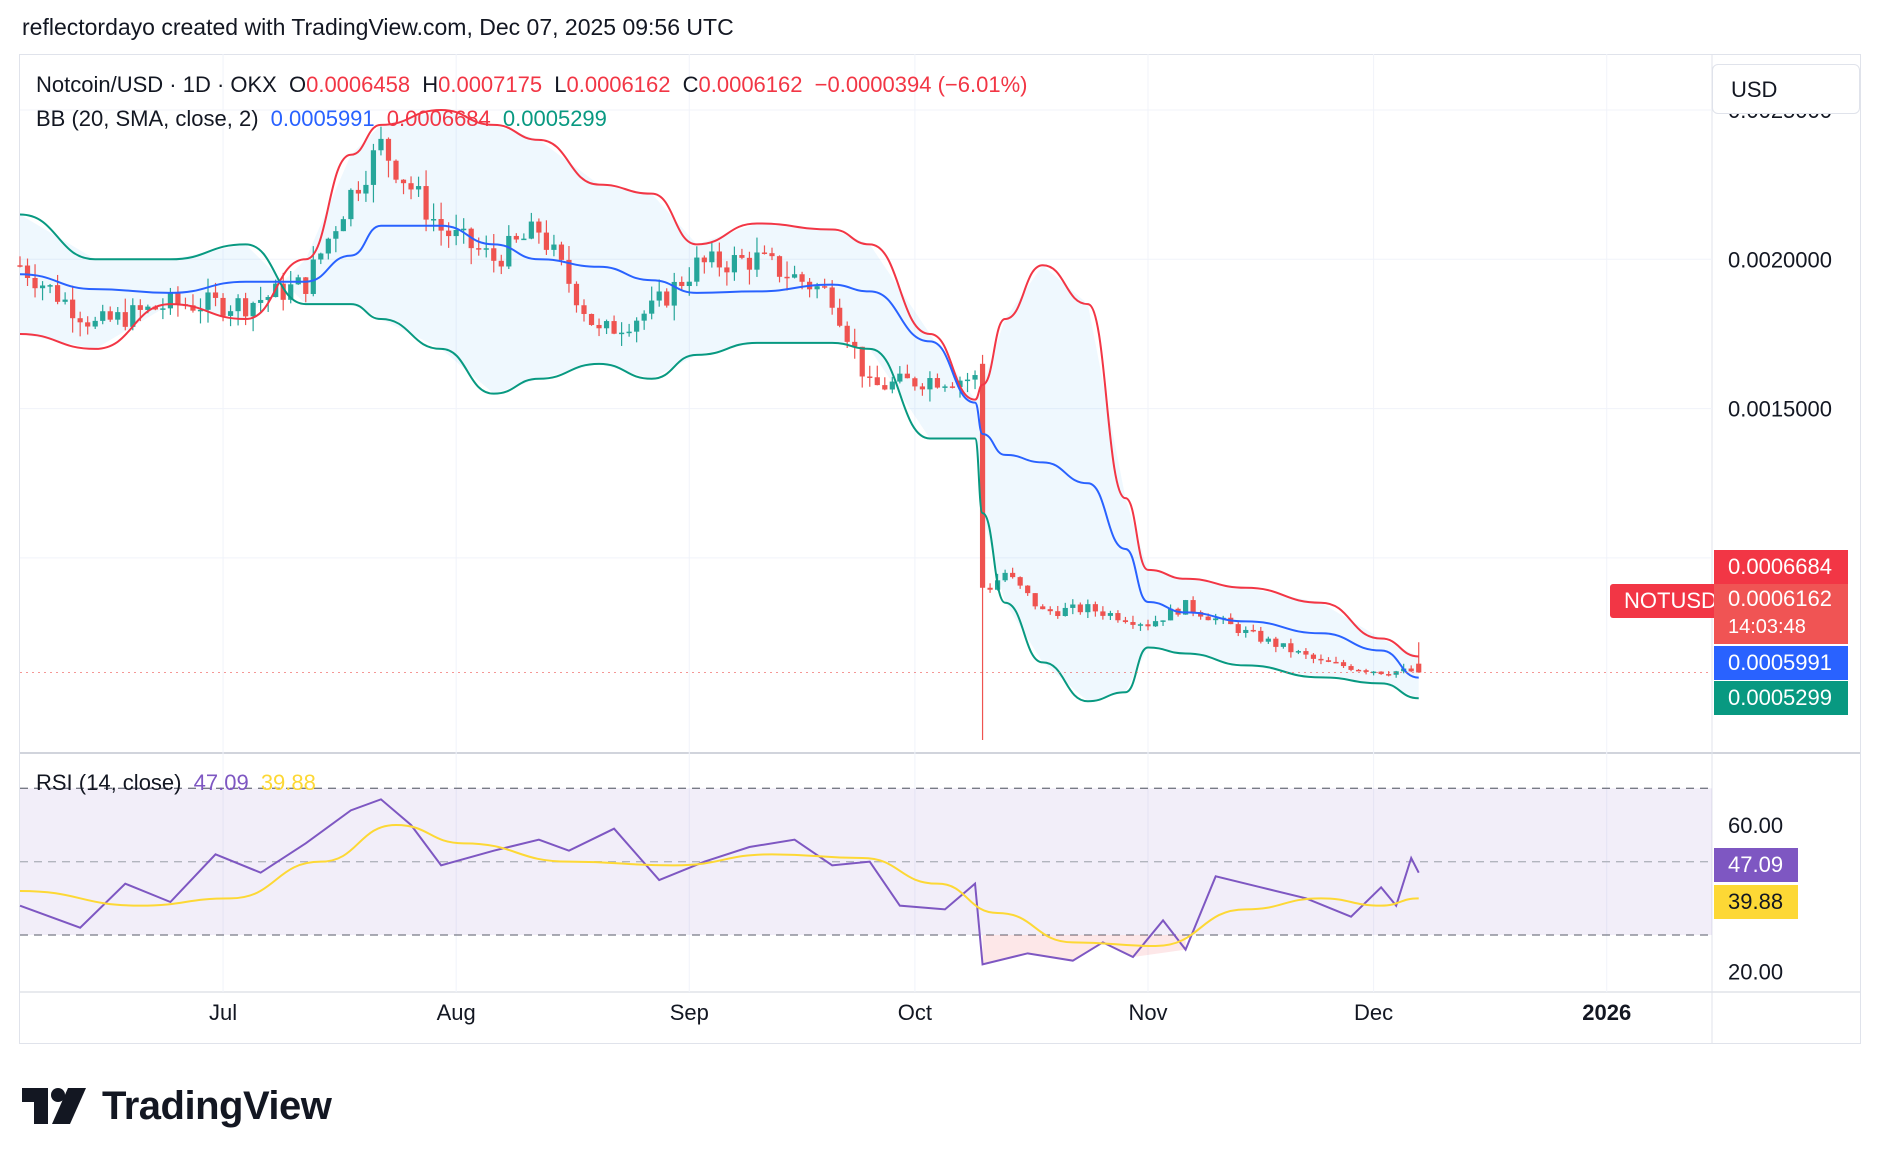 The image size is (1878, 1160). What do you see at coordinates (1756, 865) in the screenshot?
I see `rsi-tag: 47.09` at bounding box center [1756, 865].